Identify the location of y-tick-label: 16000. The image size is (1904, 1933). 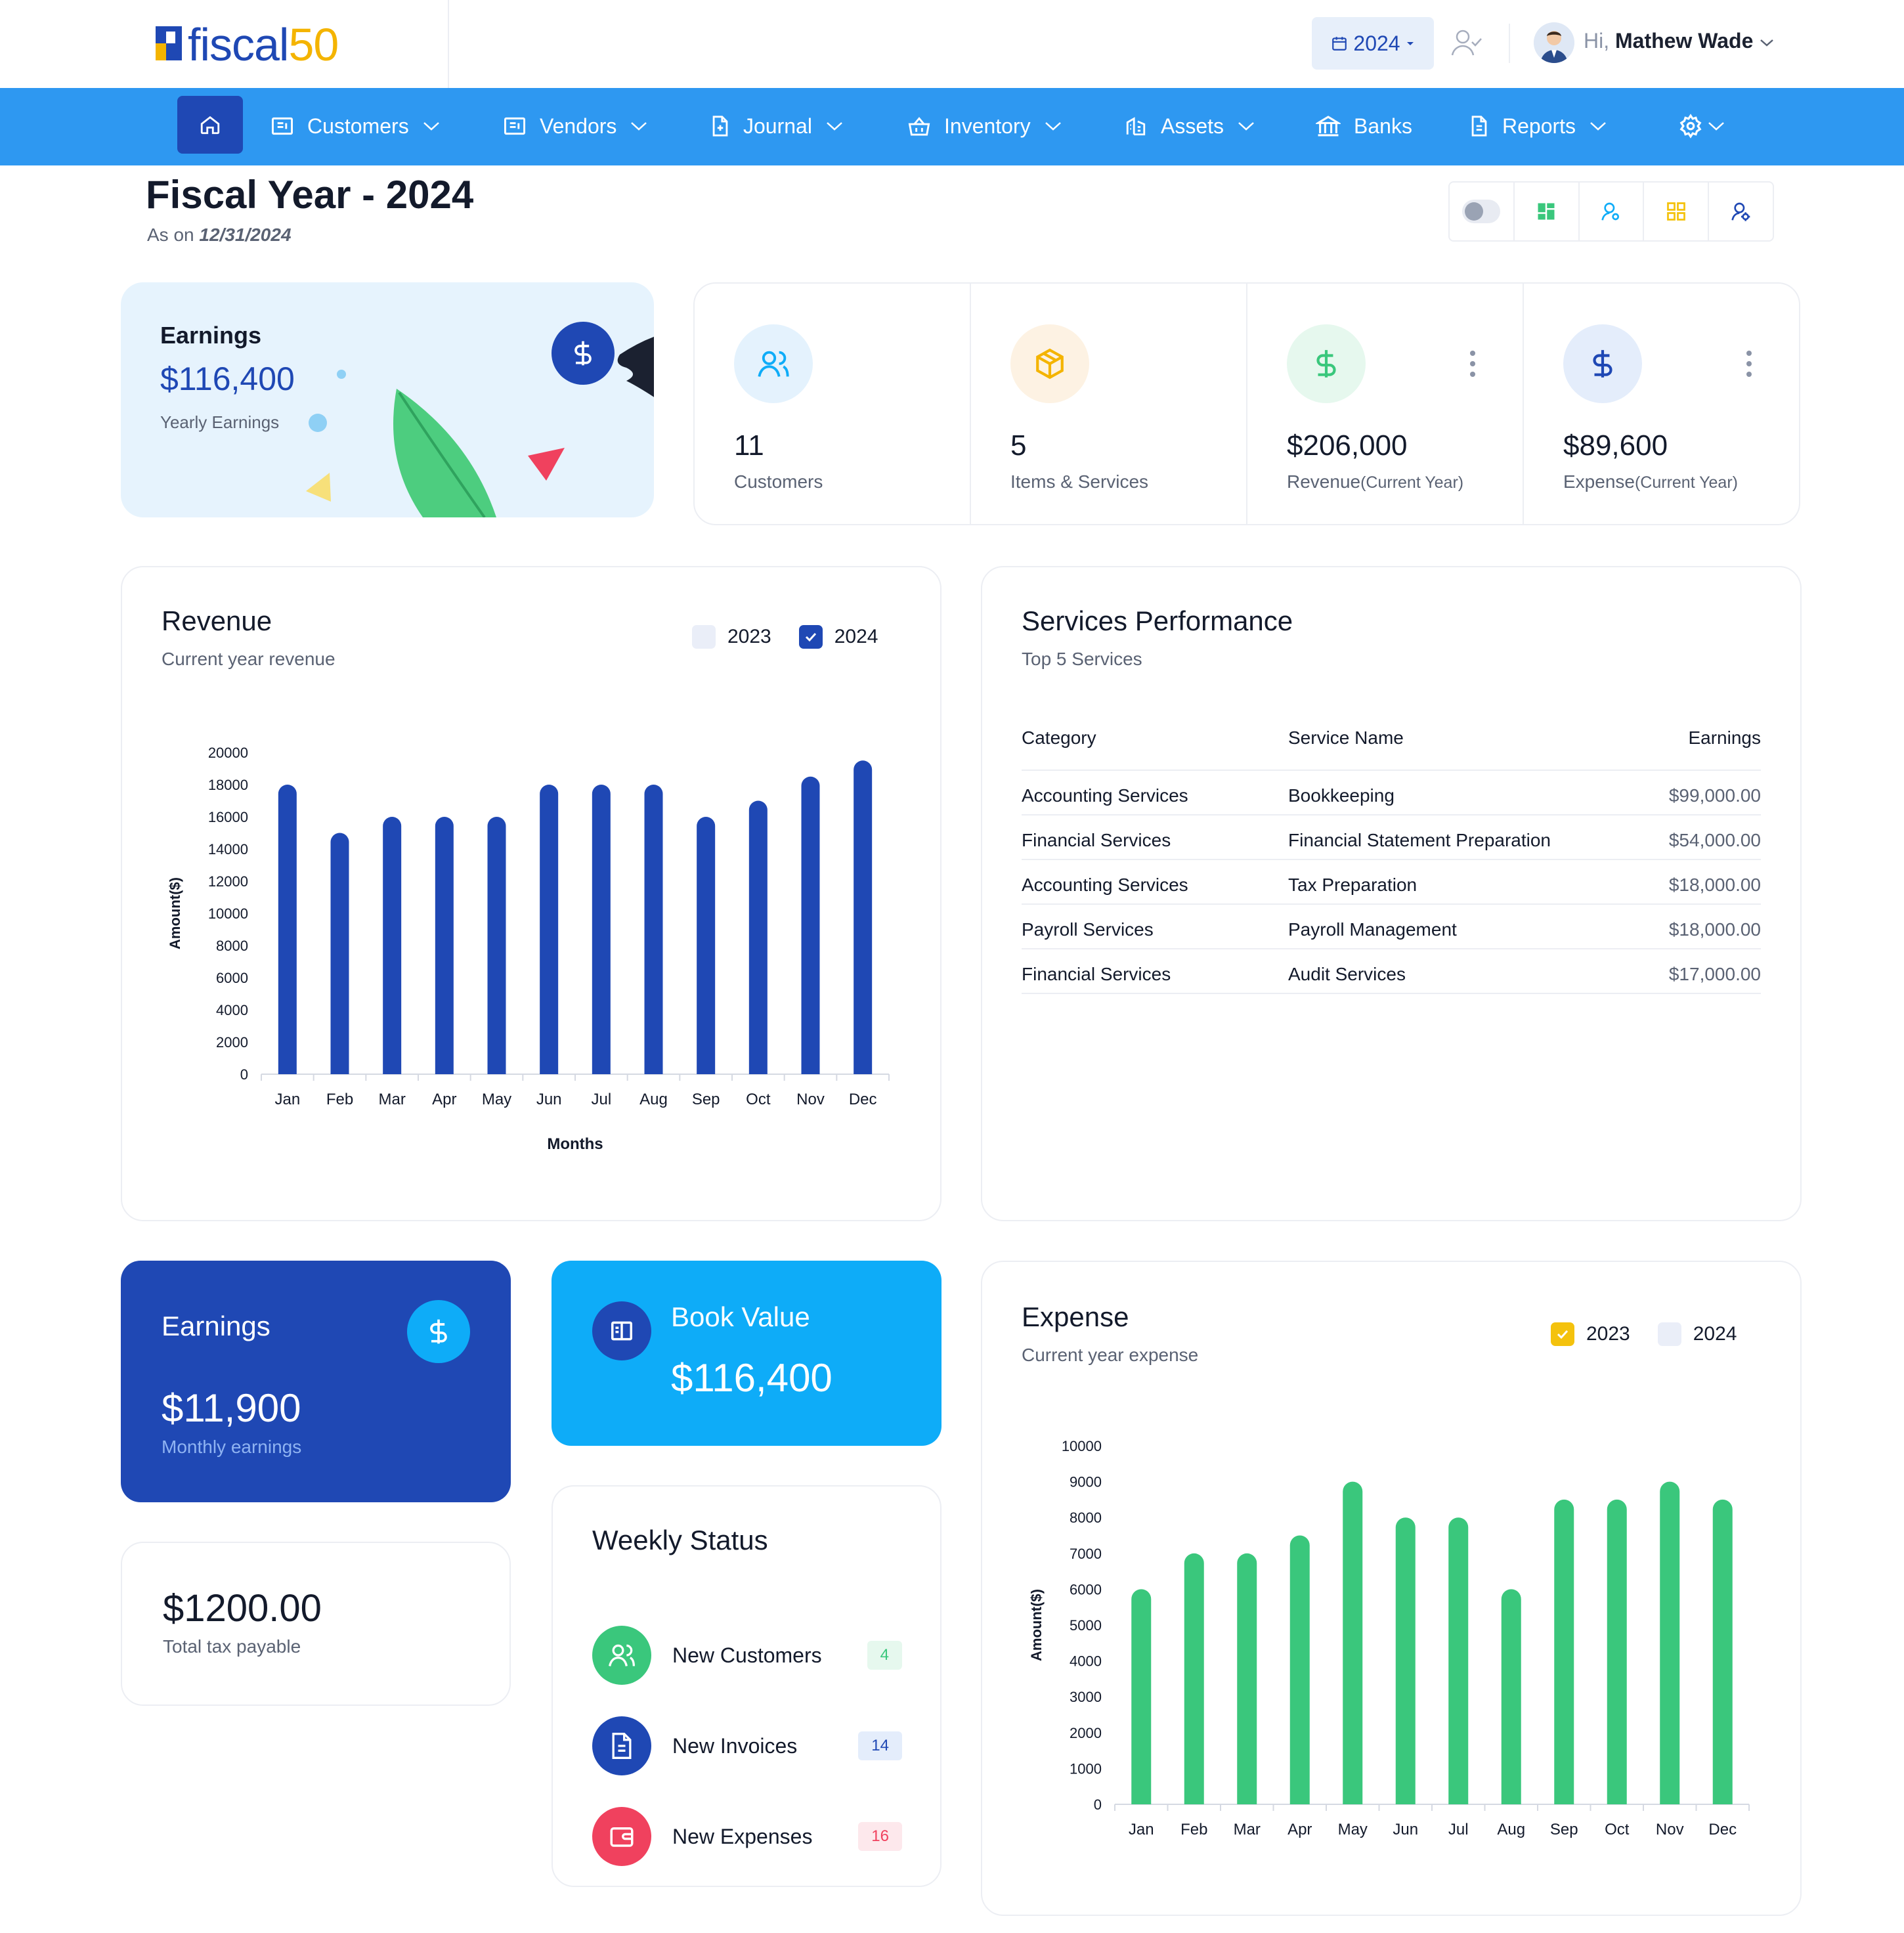
(228, 817).